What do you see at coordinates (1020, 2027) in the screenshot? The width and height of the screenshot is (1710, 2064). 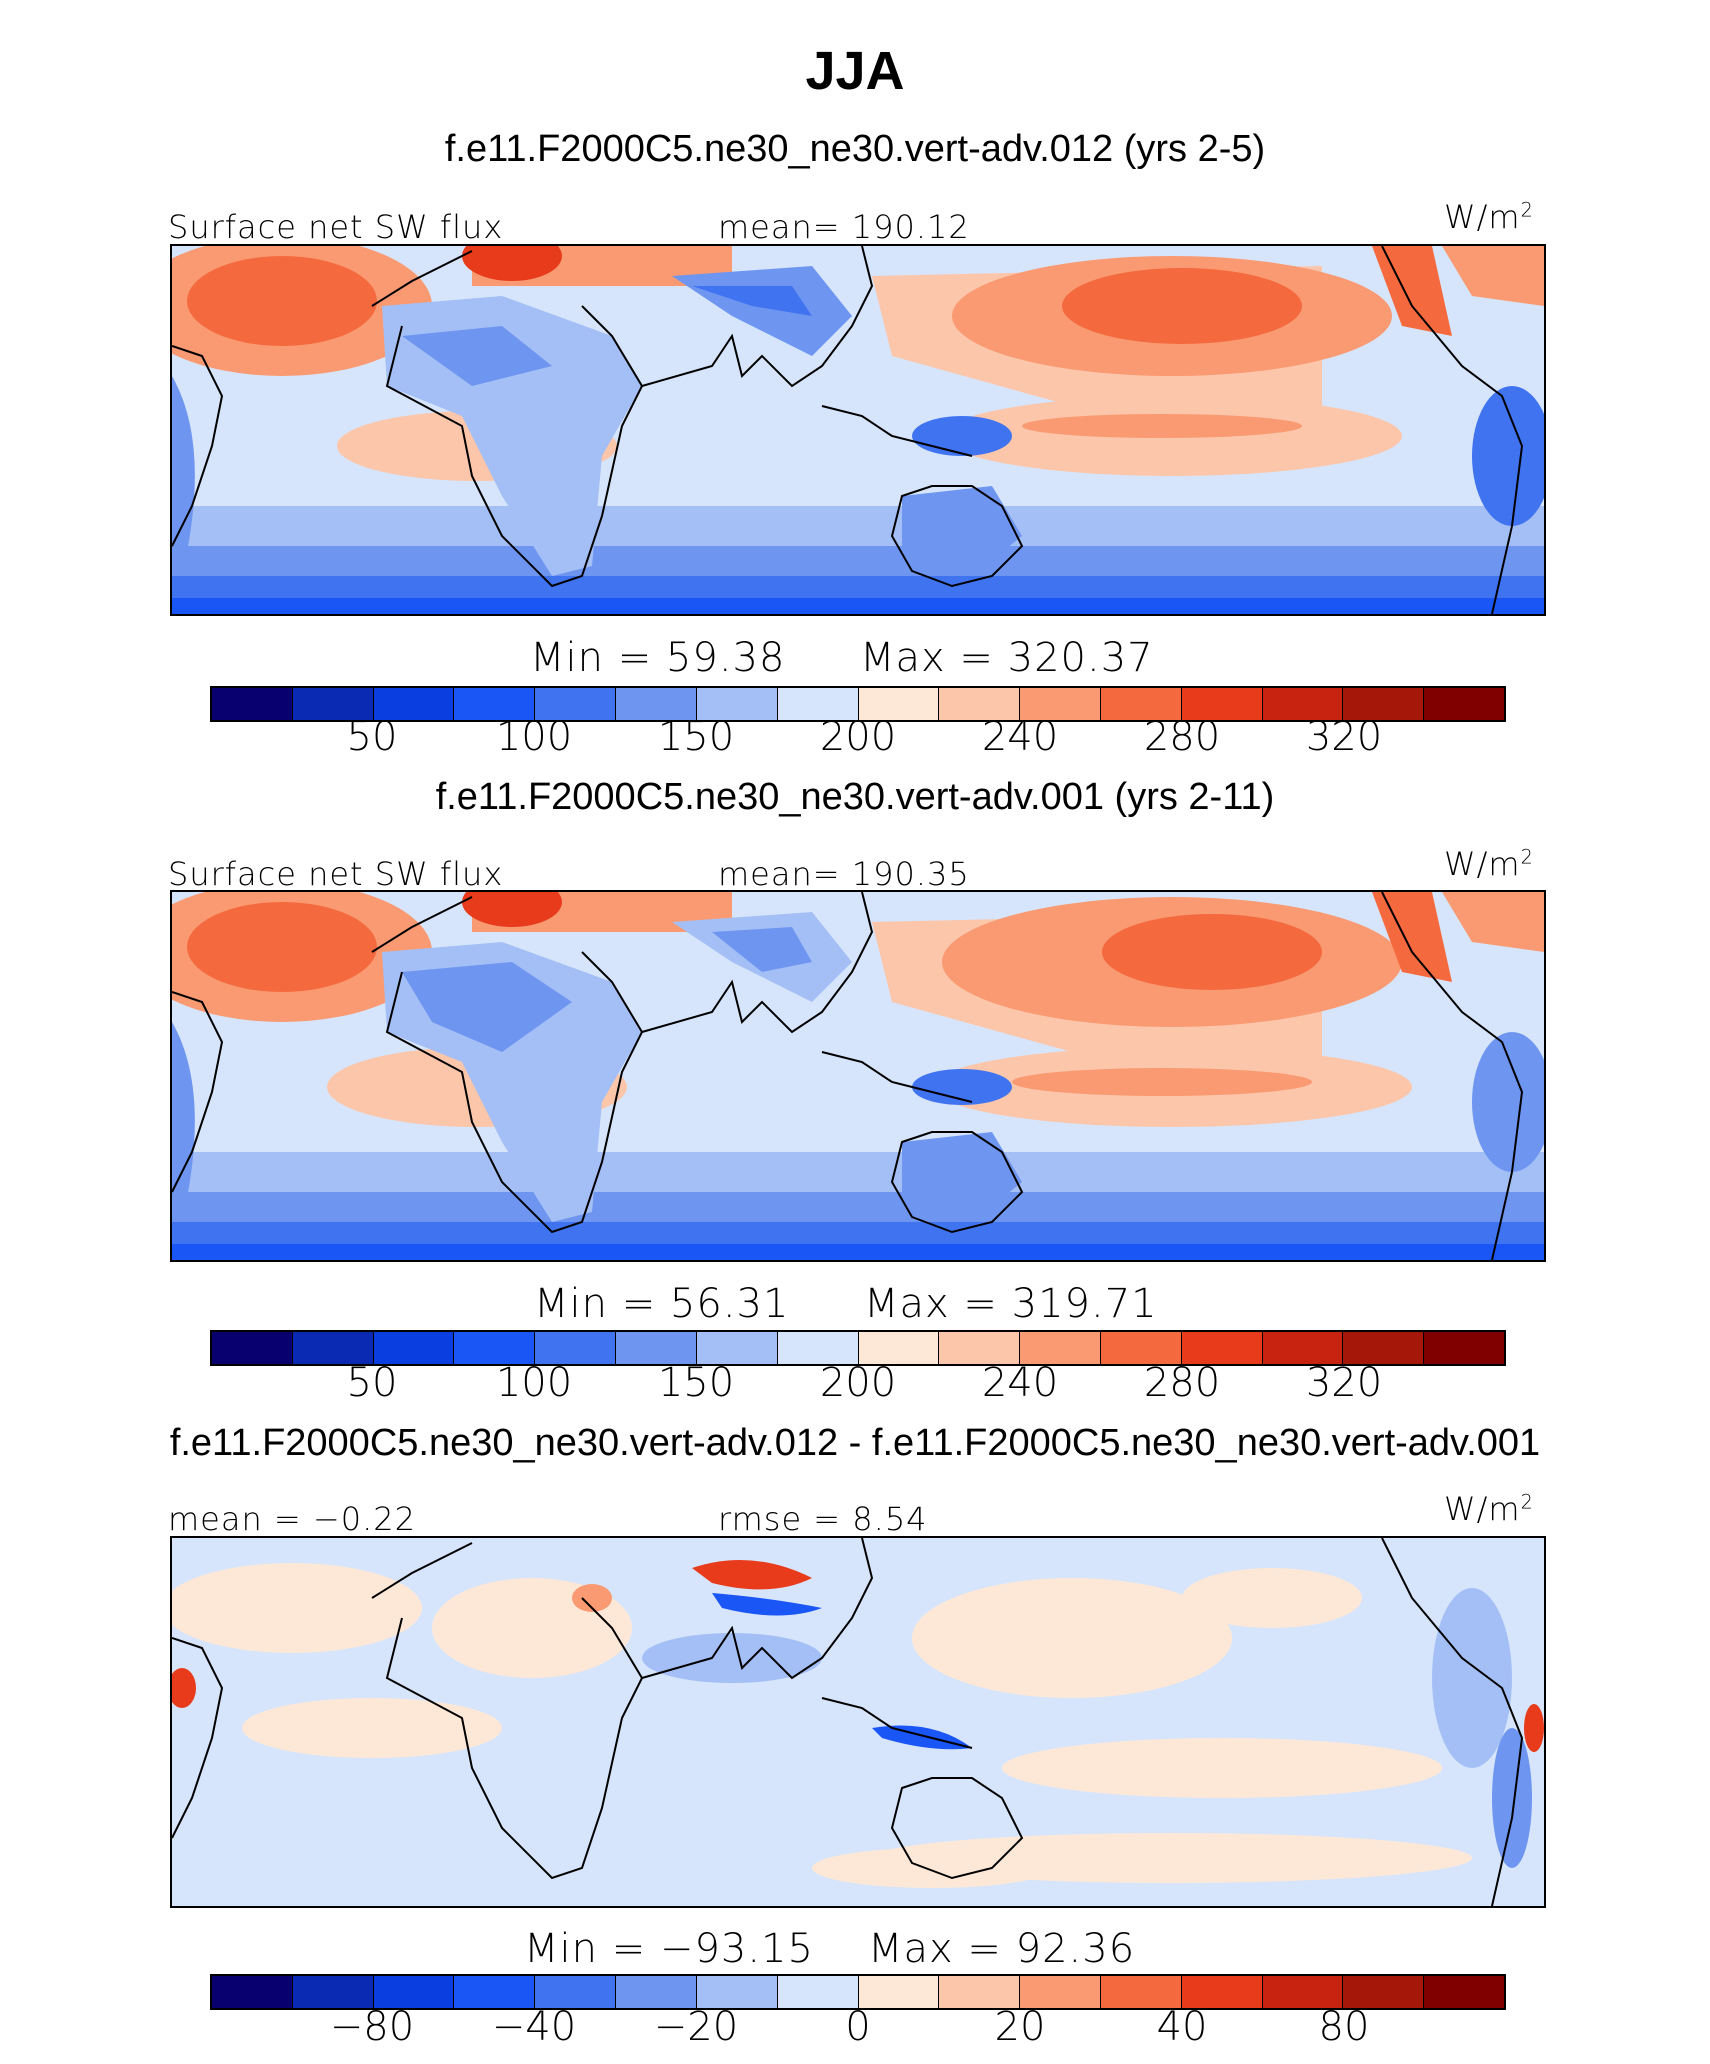 I see `panel-3-tick: 20` at bounding box center [1020, 2027].